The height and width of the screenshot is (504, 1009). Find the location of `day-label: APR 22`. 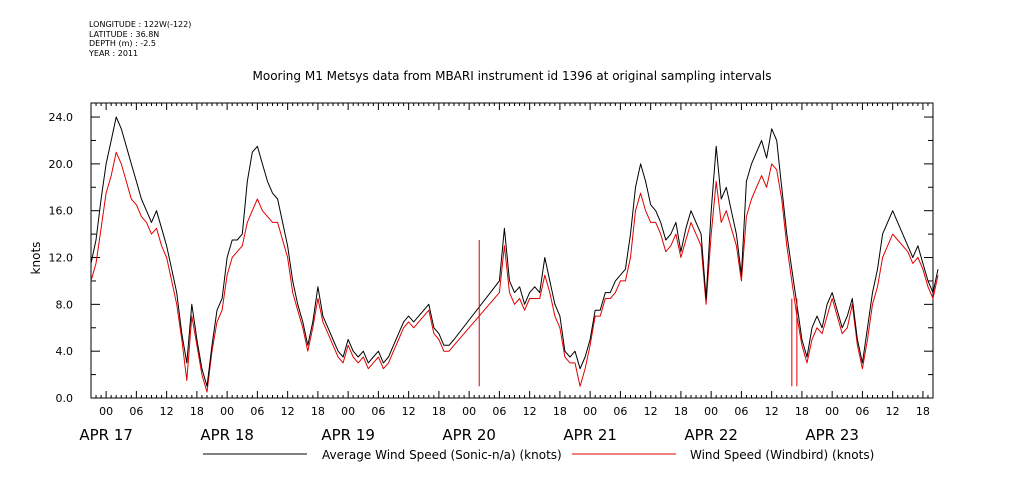

day-label: APR 22 is located at coordinates (711, 435).